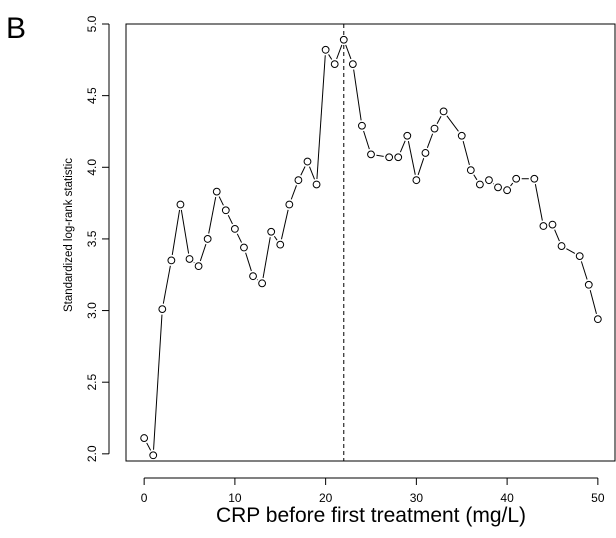  Describe the element at coordinates (326, 498) in the screenshot. I see `x-tick-label: 20` at that location.